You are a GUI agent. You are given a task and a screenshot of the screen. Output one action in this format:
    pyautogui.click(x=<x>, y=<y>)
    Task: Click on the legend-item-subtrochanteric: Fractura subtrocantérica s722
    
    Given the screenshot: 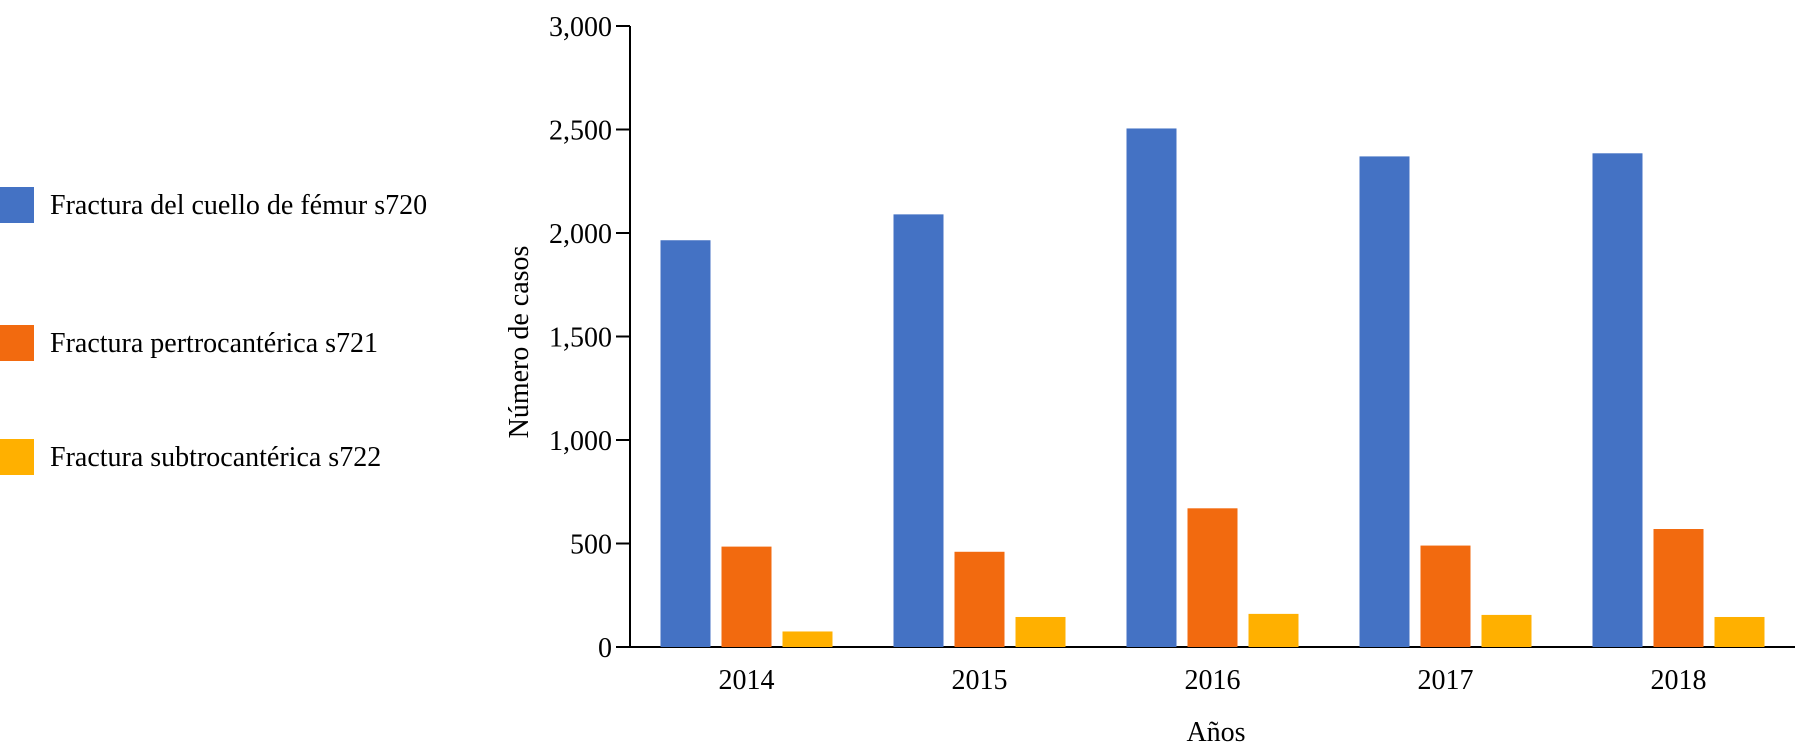 What is the action you would take?
    pyautogui.click(x=235, y=458)
    